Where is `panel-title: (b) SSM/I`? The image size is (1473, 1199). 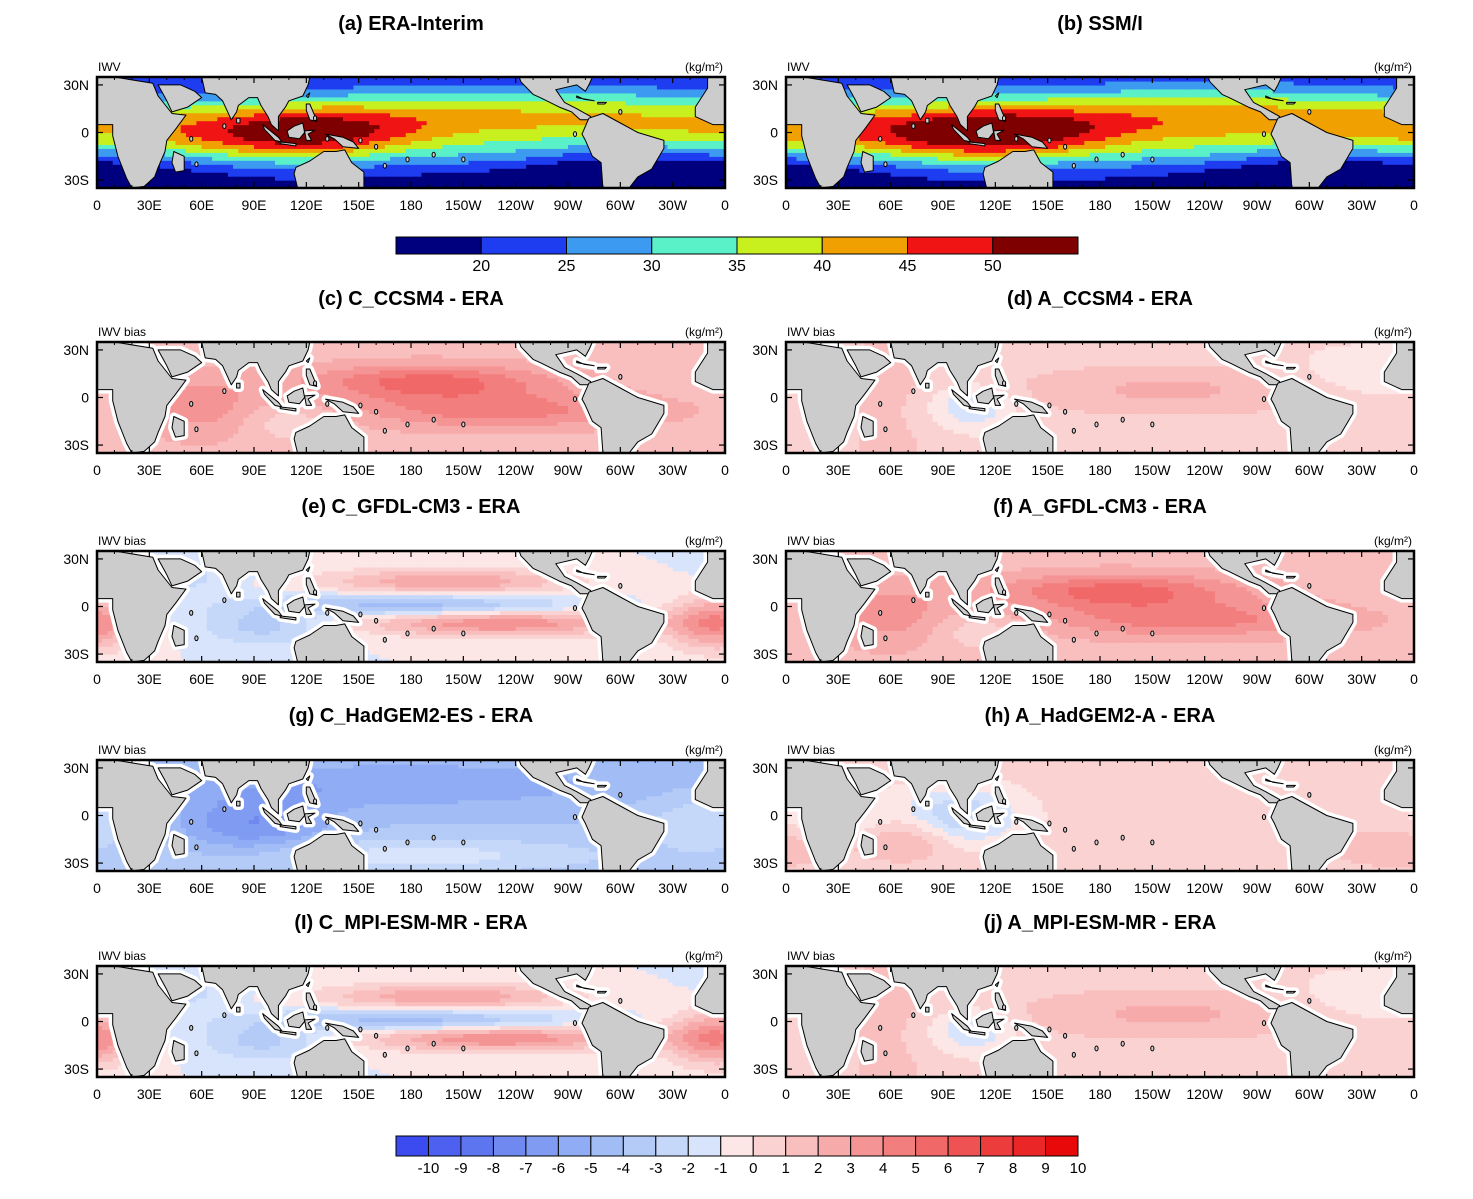
panel-title: (b) SSM/I is located at coordinates (1100, 24).